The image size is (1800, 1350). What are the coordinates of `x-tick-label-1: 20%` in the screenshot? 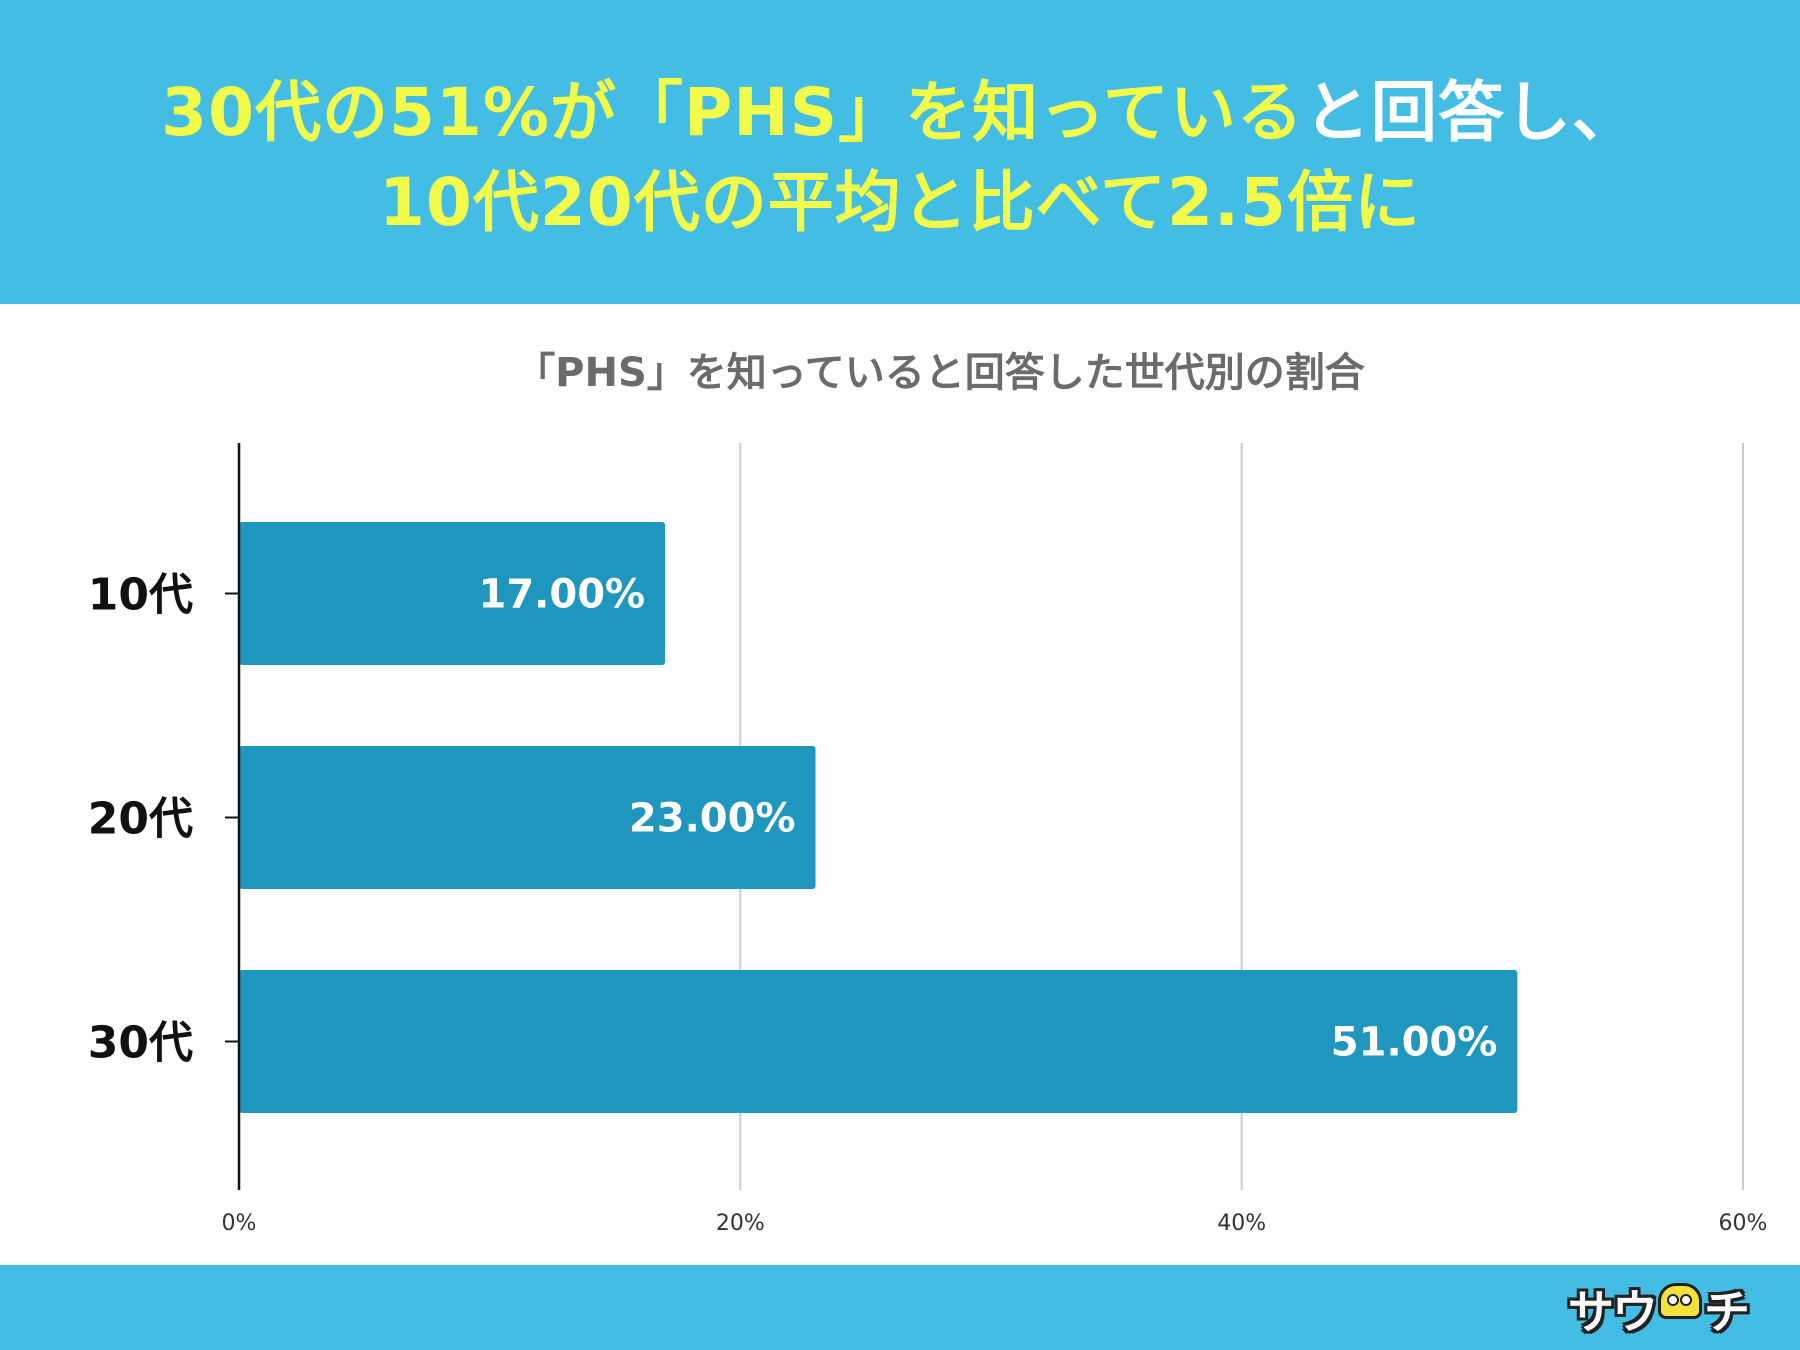 It's located at (740, 1223).